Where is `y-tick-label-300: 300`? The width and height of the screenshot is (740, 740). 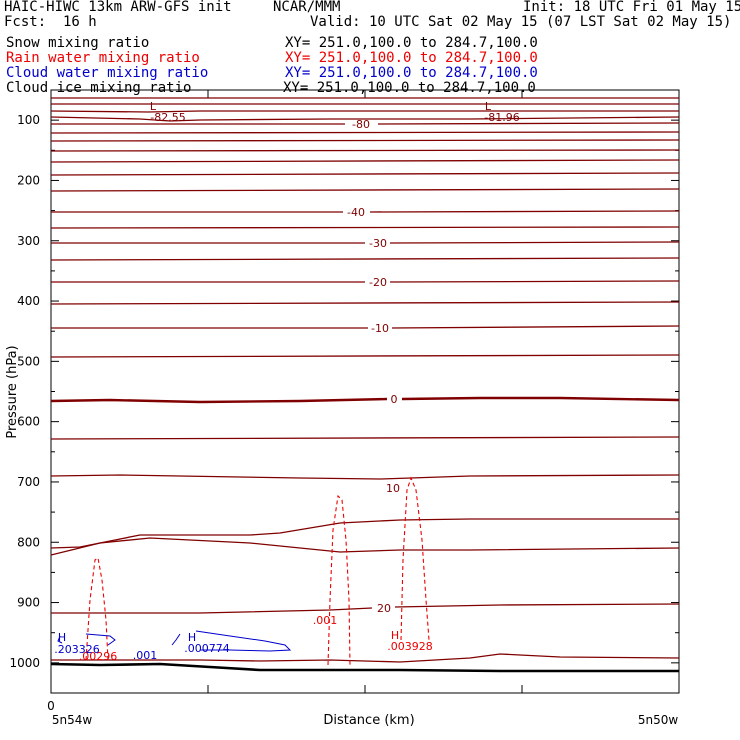
y-tick-label-300: 300 is located at coordinates (28, 241).